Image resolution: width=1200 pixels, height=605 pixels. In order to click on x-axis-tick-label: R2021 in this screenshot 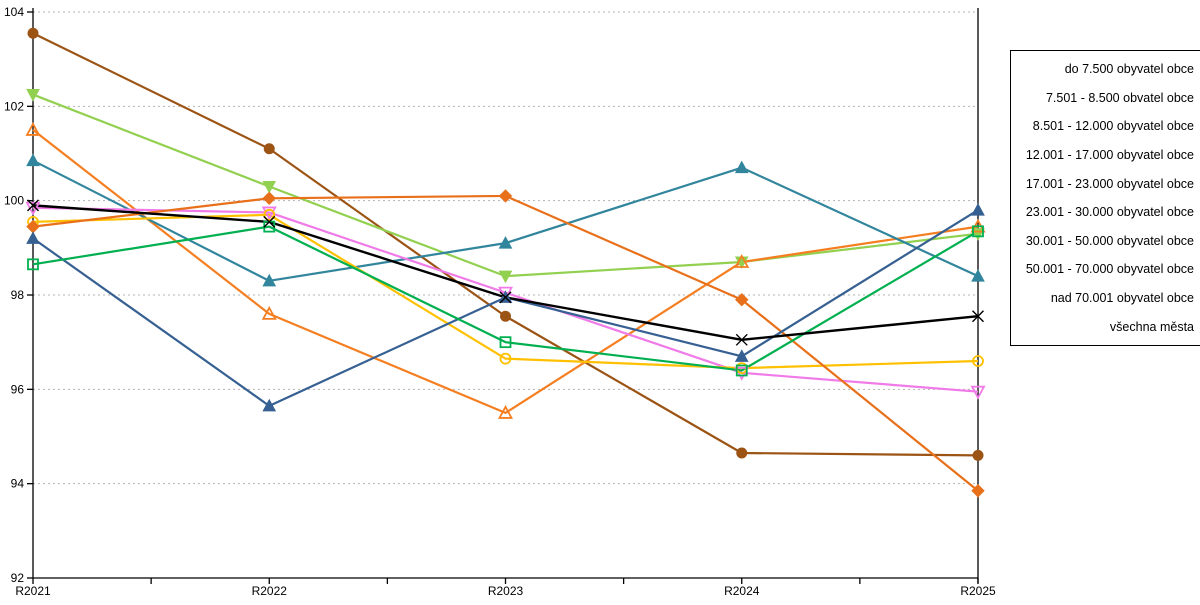, I will do `click(33, 591)`.